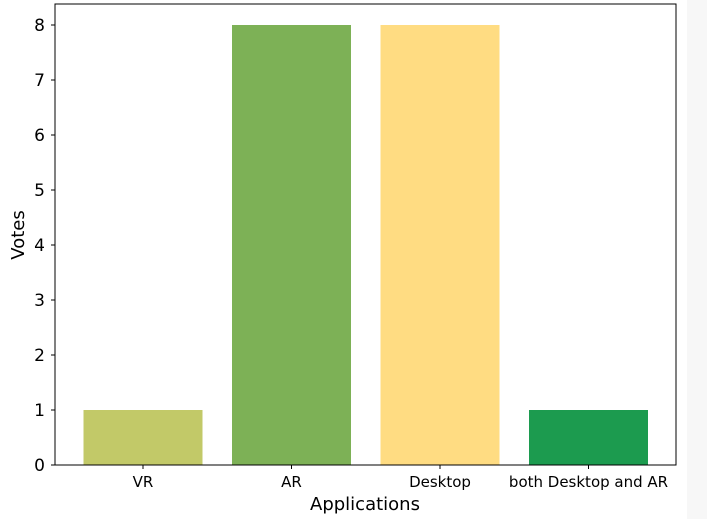 This screenshot has height=524, width=707. What do you see at coordinates (39, 356) in the screenshot?
I see `y-tick-label: 2` at bounding box center [39, 356].